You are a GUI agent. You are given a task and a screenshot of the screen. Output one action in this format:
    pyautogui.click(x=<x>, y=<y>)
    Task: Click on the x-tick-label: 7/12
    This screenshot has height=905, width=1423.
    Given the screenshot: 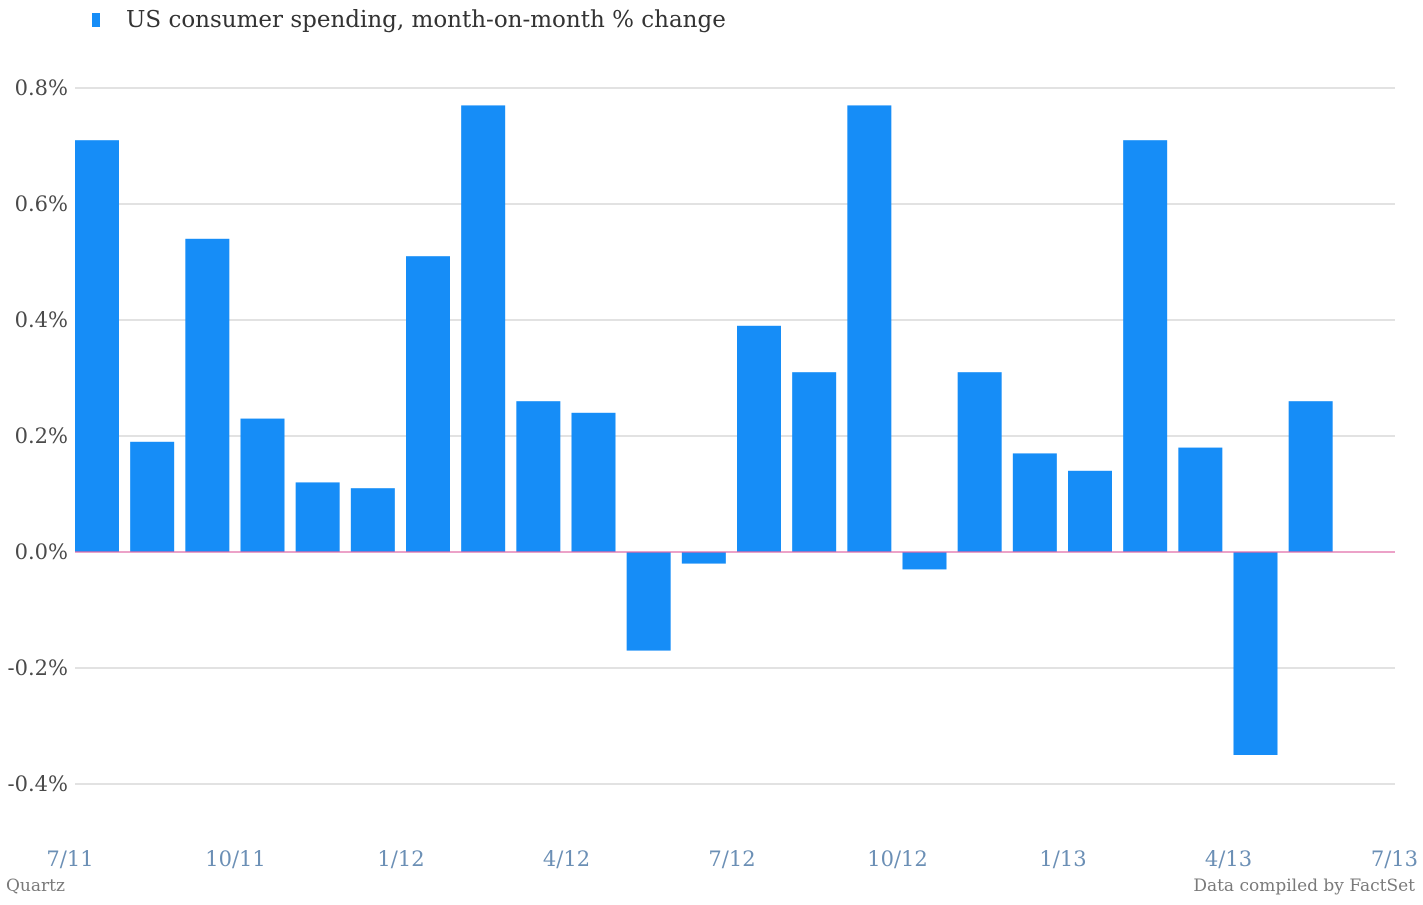 What is the action you would take?
    pyautogui.click(x=731, y=859)
    